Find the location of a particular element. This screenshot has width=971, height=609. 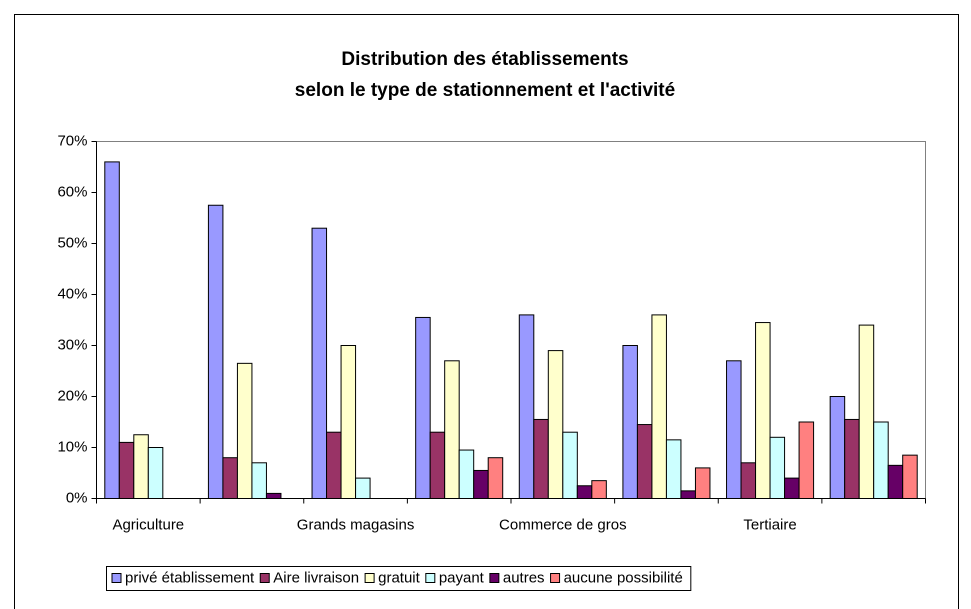

x-tick-label: Commerce de gros is located at coordinates (563, 524).